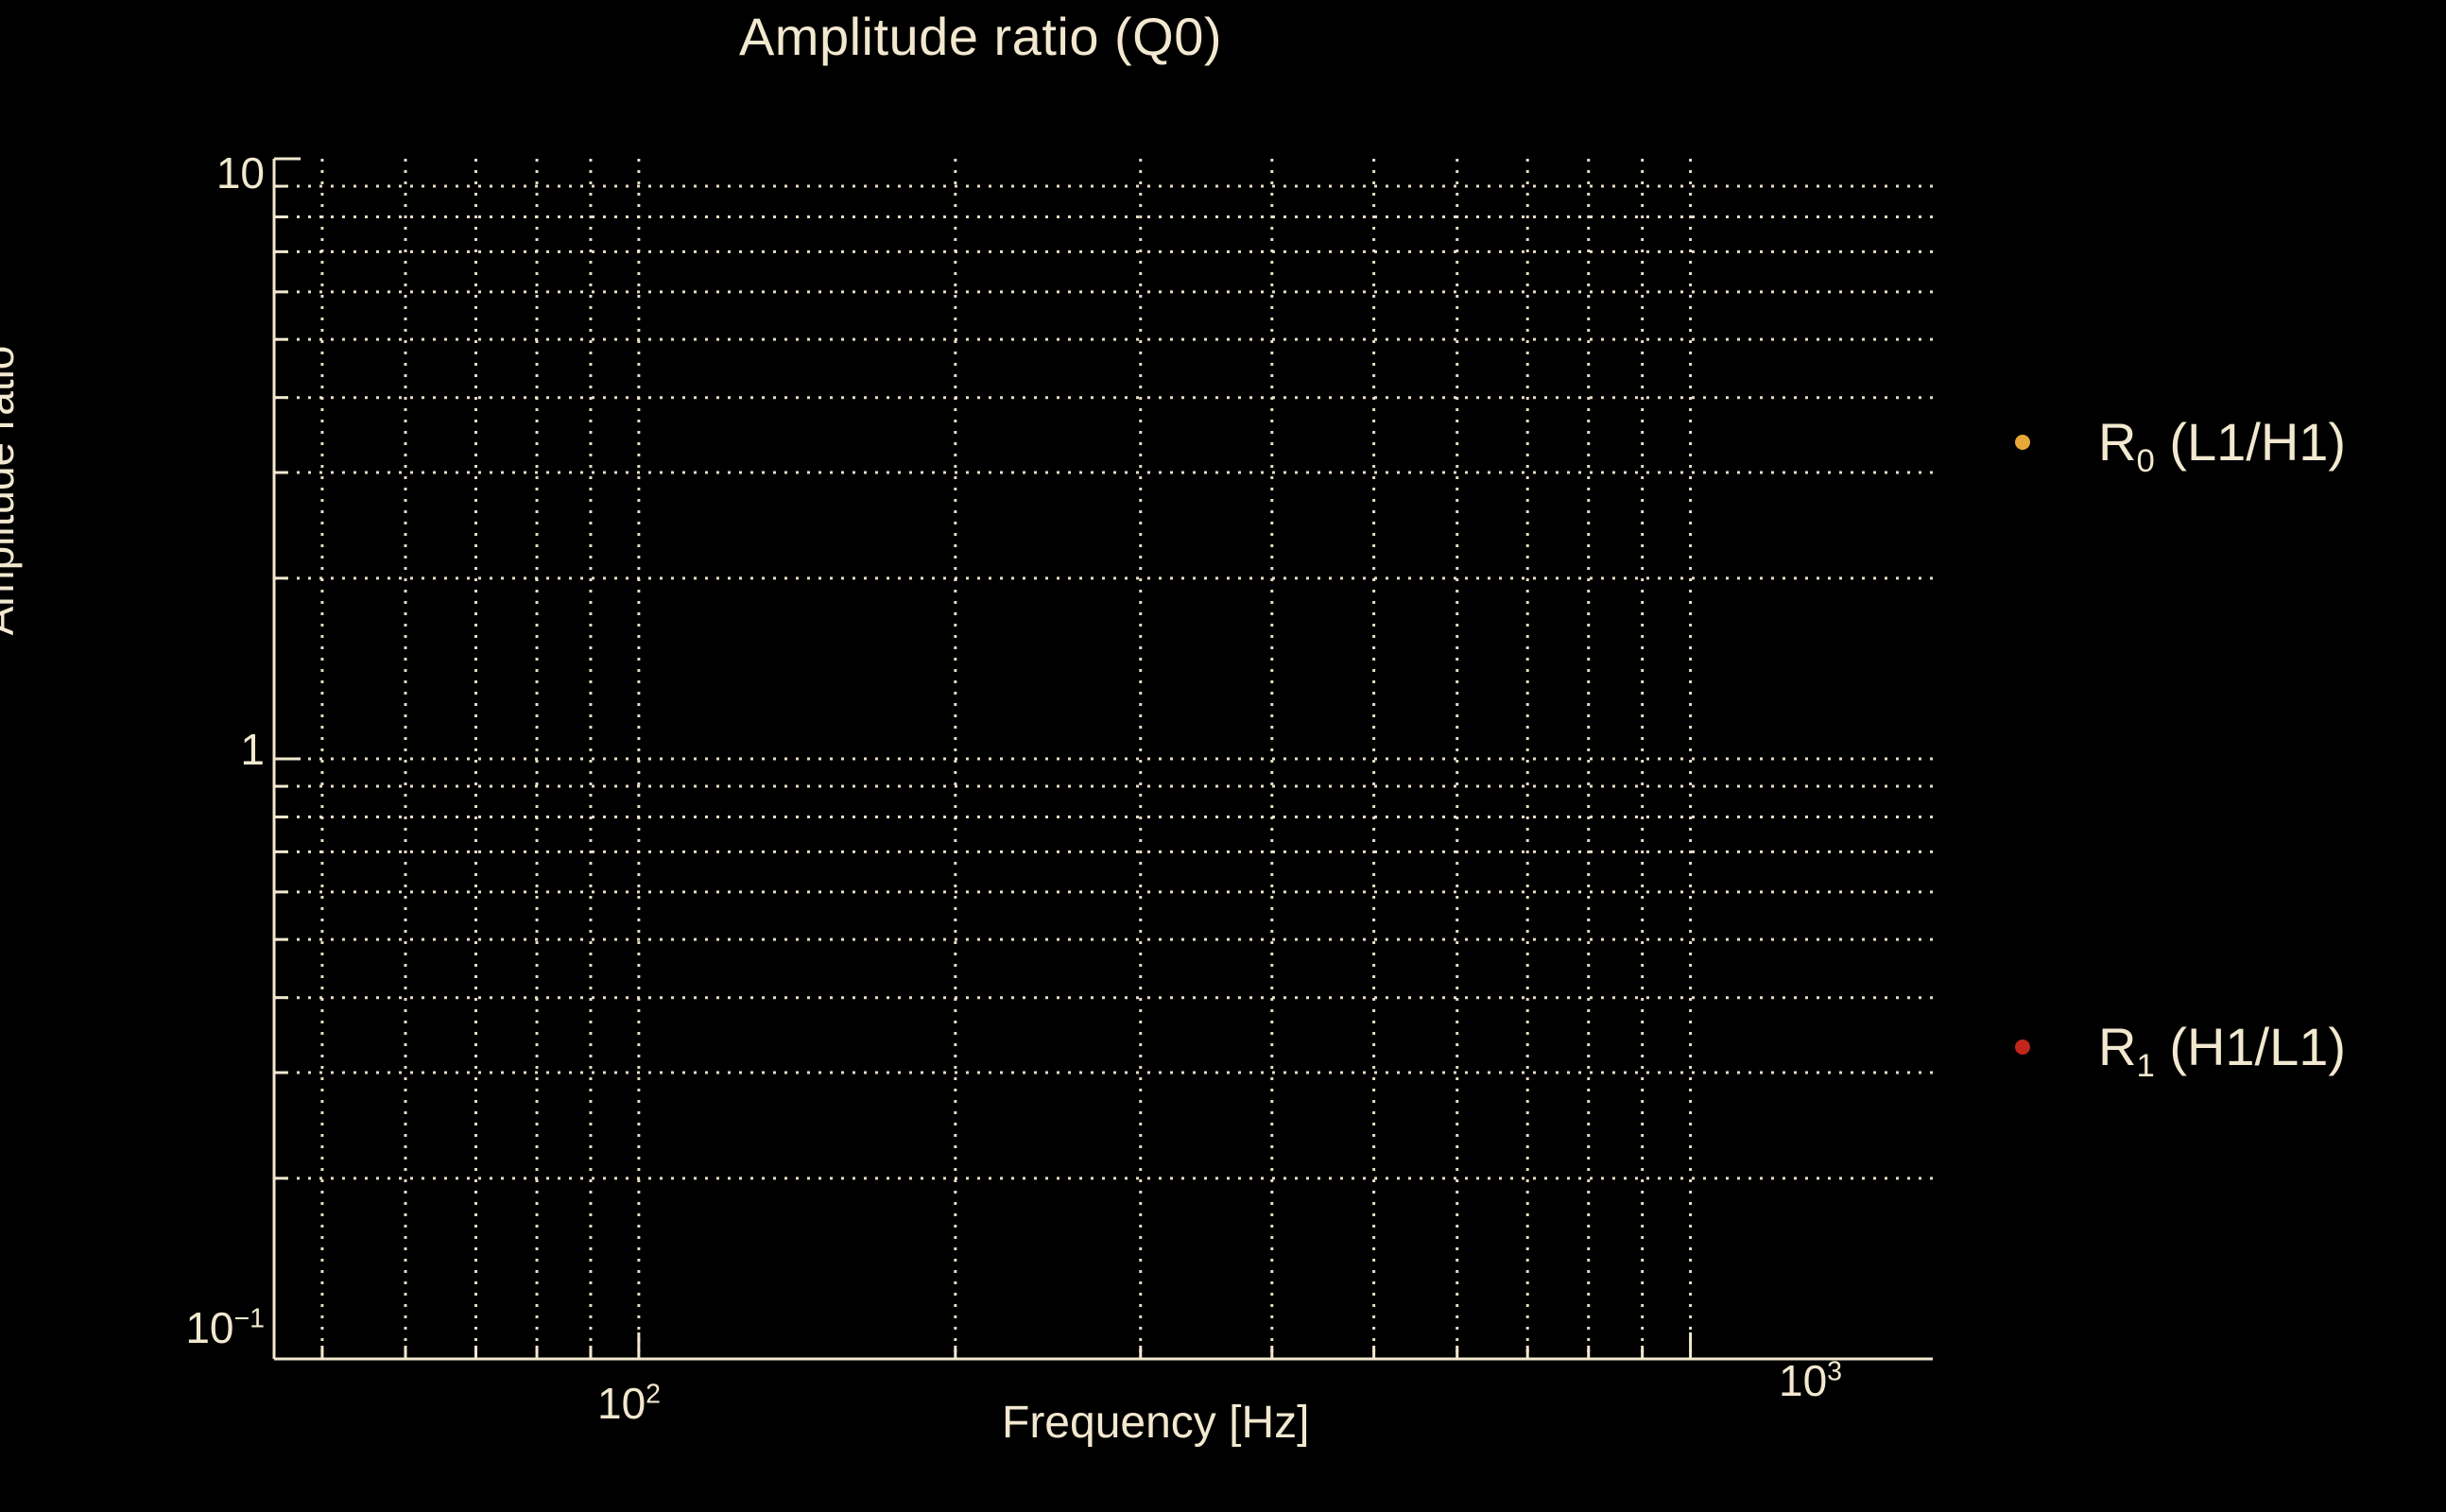  I want to click on y-tick-1-mantissa: 1, so click(253, 749).